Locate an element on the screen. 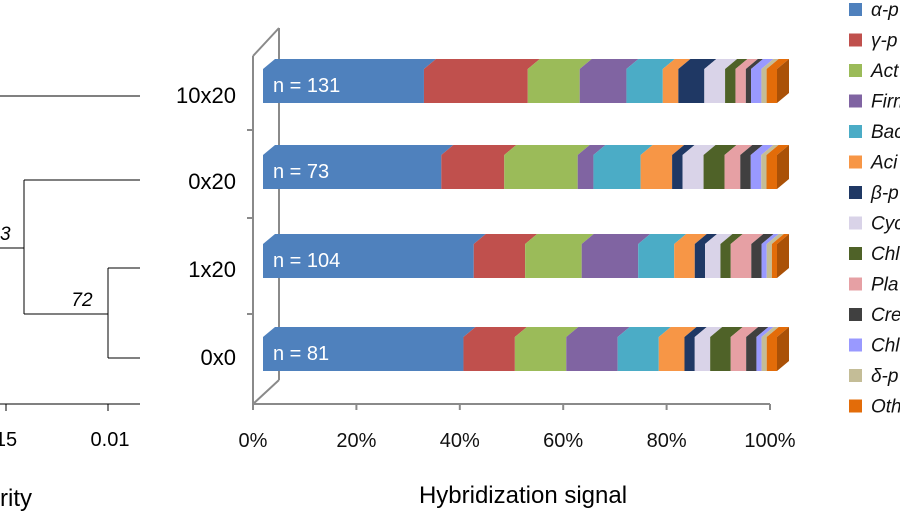  legend-label: α-p is located at coordinates (885, 10).